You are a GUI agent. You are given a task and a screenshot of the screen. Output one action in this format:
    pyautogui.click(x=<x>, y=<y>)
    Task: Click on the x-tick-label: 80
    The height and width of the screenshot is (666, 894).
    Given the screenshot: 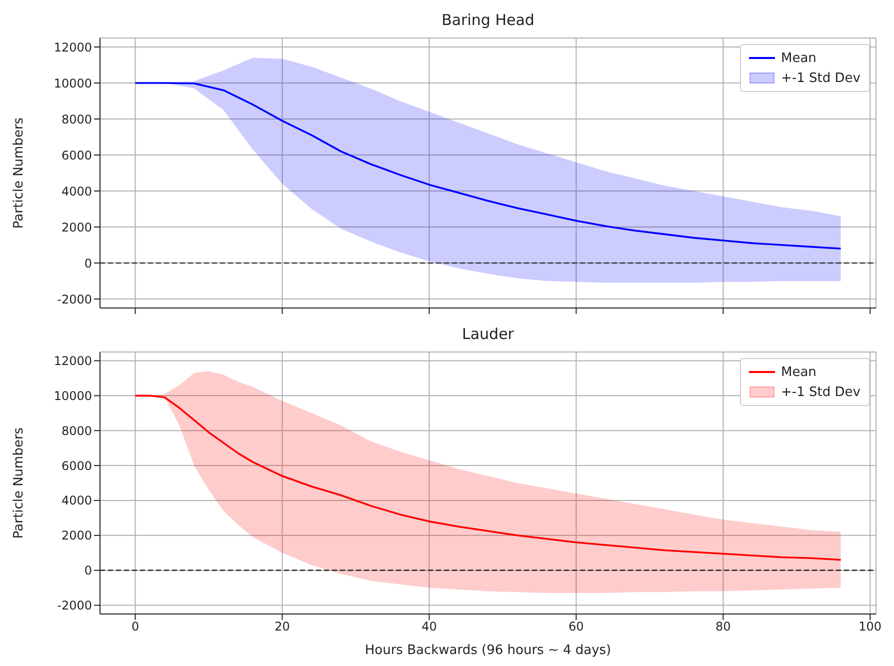 What is the action you would take?
    pyautogui.click(x=723, y=627)
    